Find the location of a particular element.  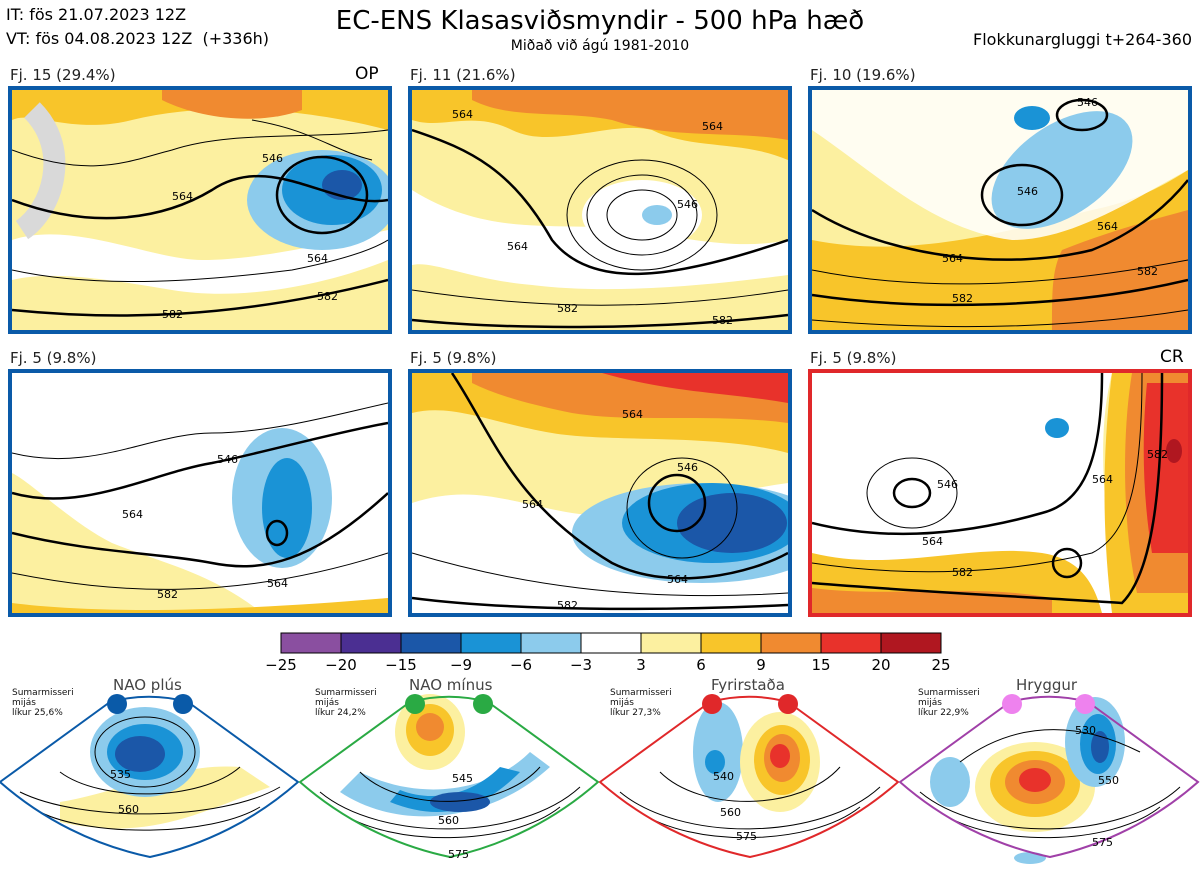

colorbar-tick-label: −25 is located at coordinates (281, 665).